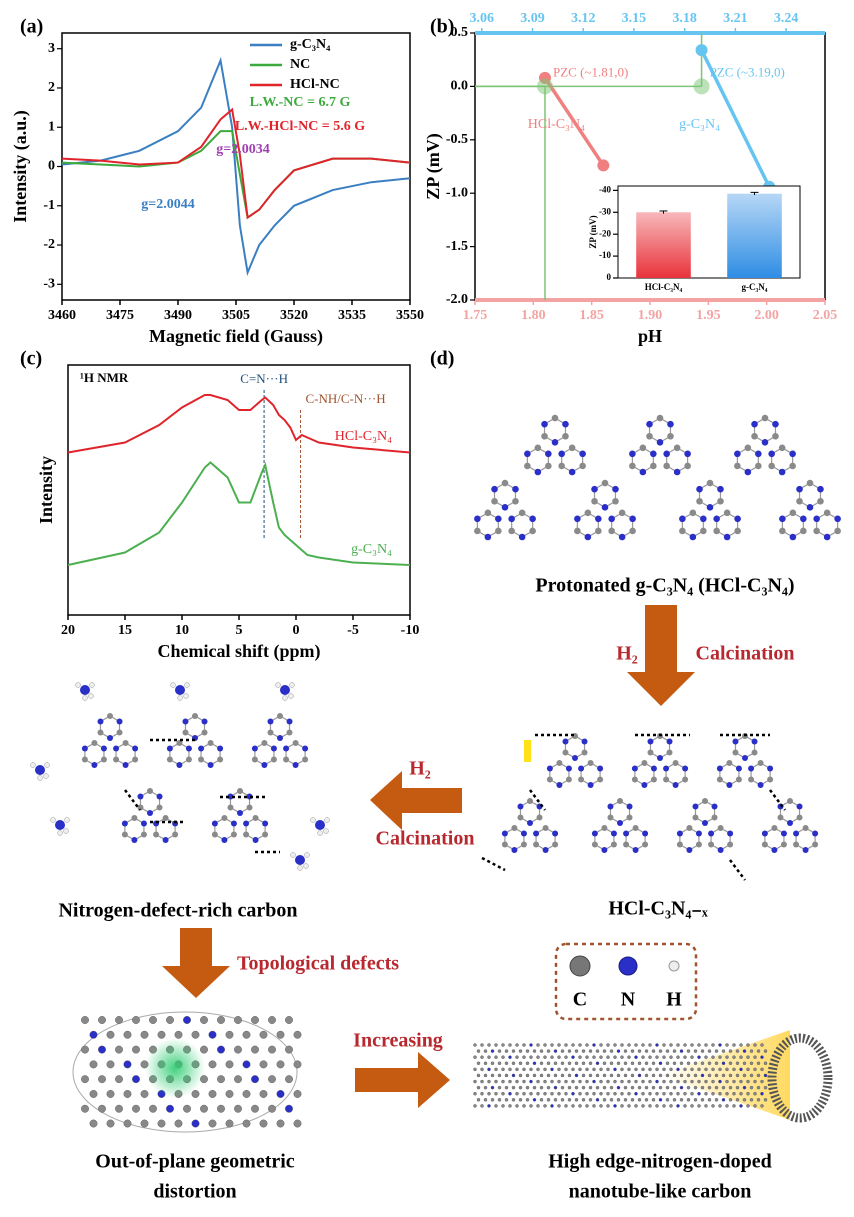  What do you see at coordinates (442, 359) in the screenshot?
I see `panel-label: (d)` at bounding box center [442, 359].